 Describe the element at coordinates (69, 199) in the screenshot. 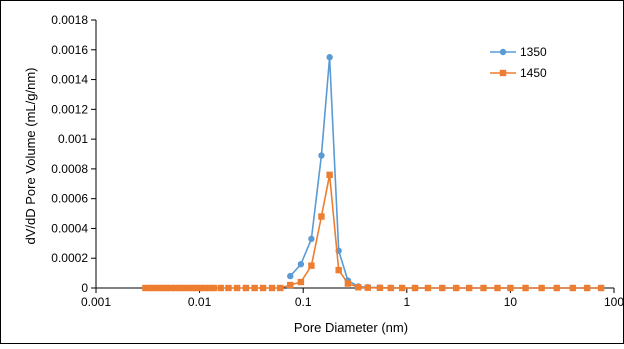

I see `y-tick-label: 0.0006` at that location.